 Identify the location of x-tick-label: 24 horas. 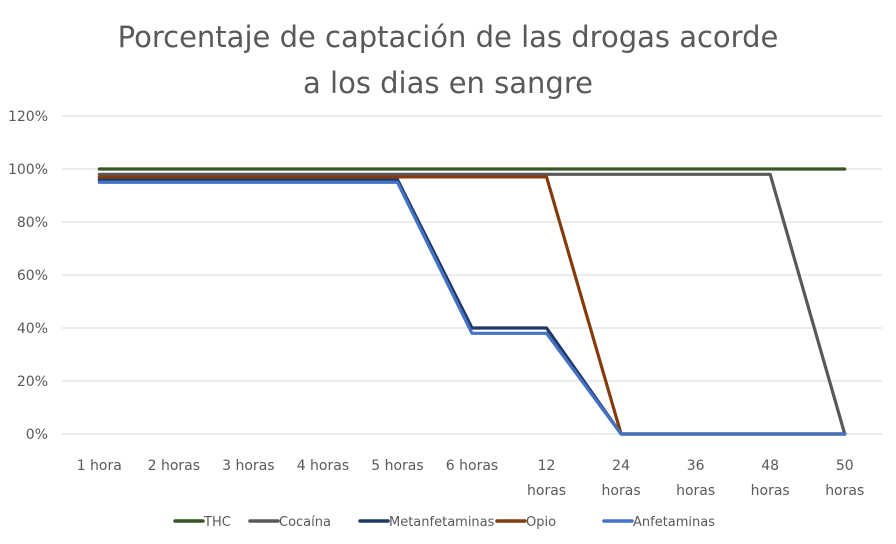
(621, 478).